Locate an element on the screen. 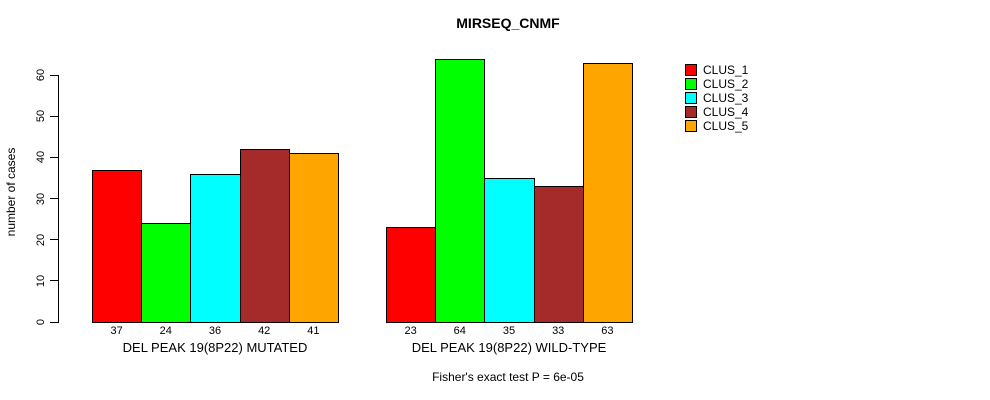 The width and height of the screenshot is (990, 400). legend-label: CLUS_3 is located at coordinates (726, 98).